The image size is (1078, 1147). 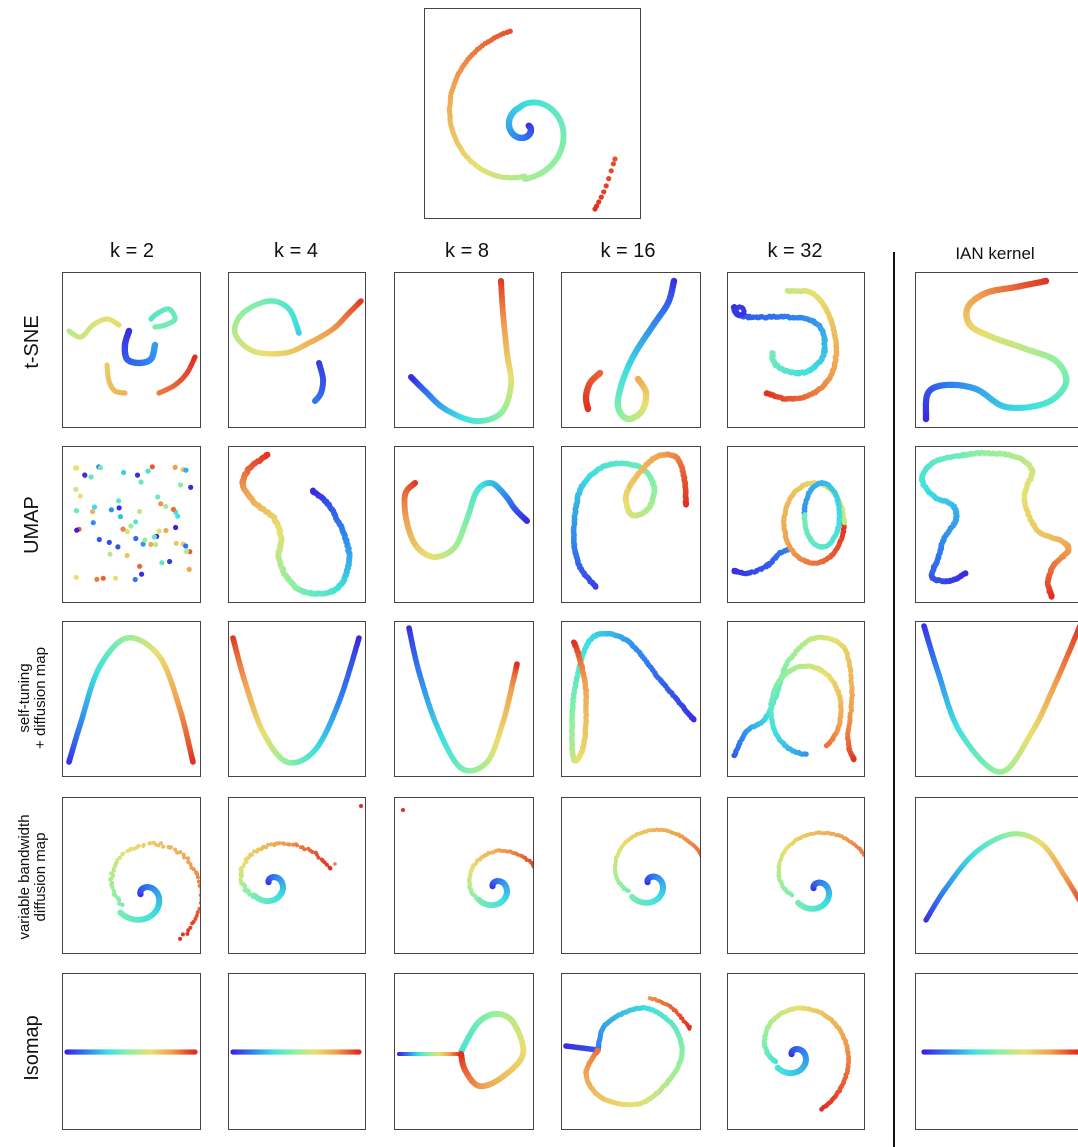 What do you see at coordinates (32, 525) in the screenshot?
I see `row-label-umap: UMAP` at bounding box center [32, 525].